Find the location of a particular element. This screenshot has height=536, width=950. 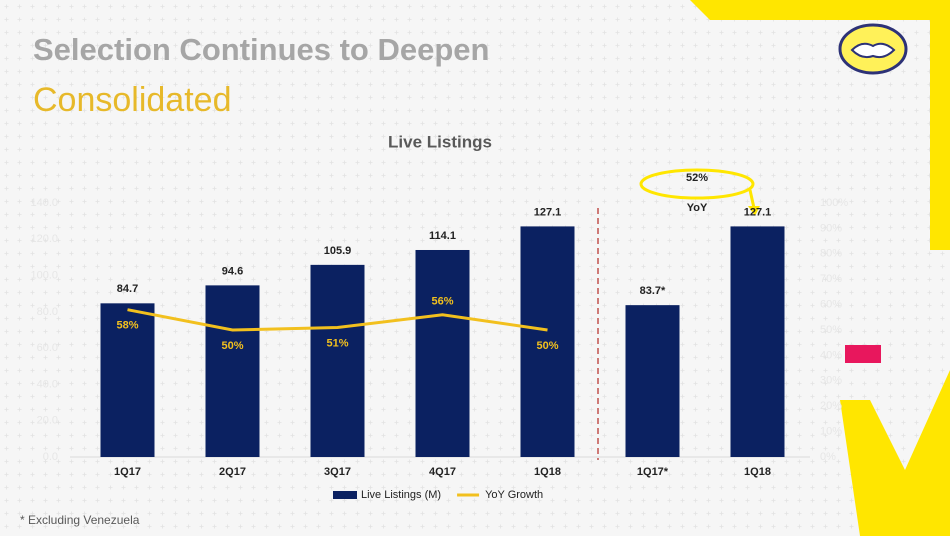

line-value-label: 51% is located at coordinates (337, 343).